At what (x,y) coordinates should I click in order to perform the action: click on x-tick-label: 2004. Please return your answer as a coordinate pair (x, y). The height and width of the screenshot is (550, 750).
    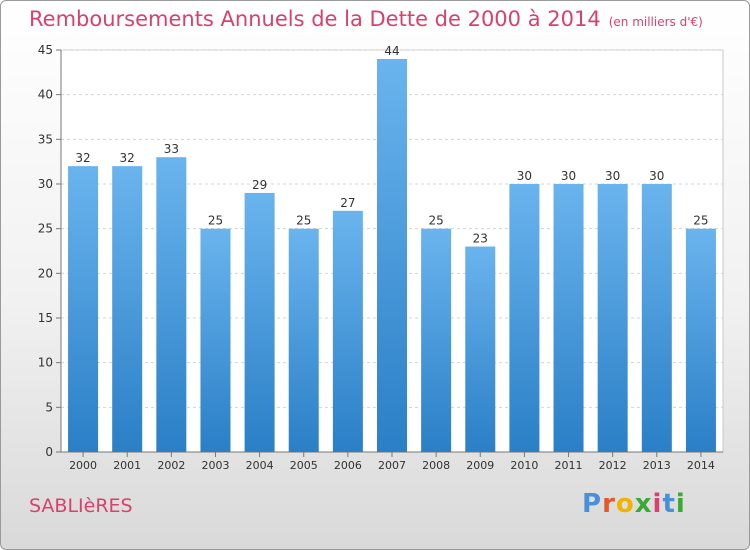
    Looking at the image, I should click on (260, 465).